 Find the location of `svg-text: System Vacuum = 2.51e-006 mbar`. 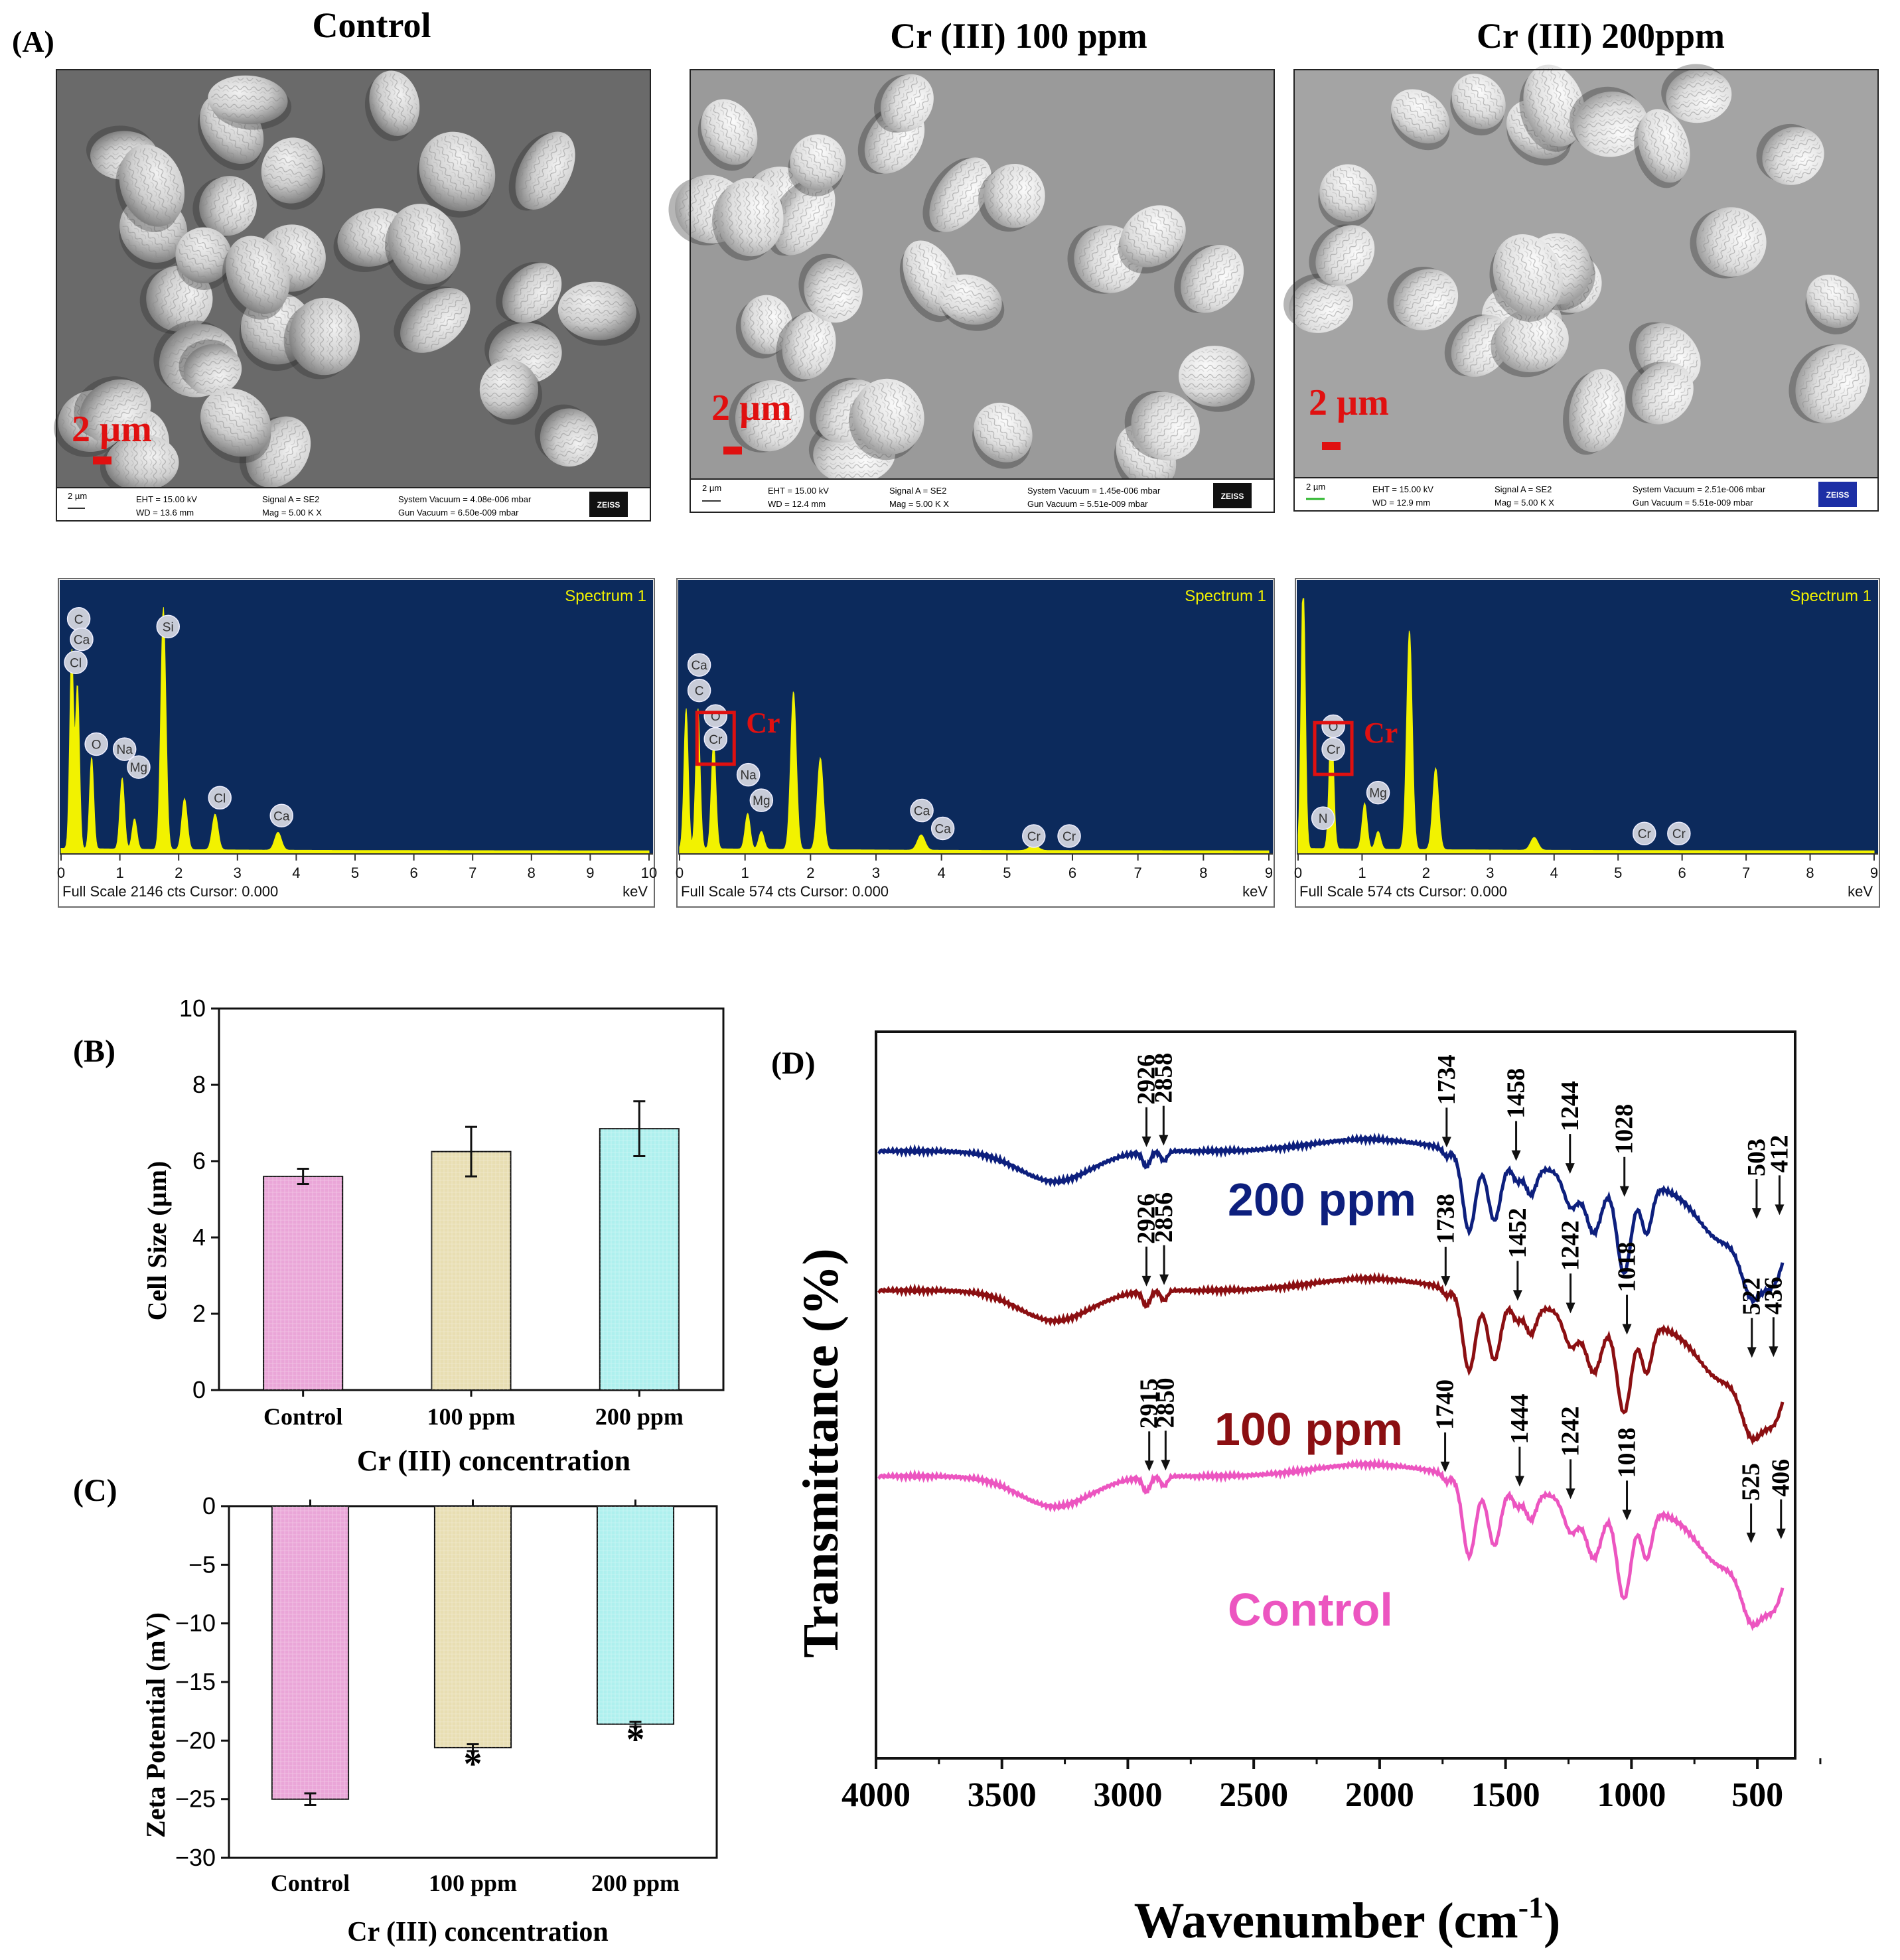

svg-text: System Vacuum = 2.51e-006 mbar is located at coordinates (1699, 489).